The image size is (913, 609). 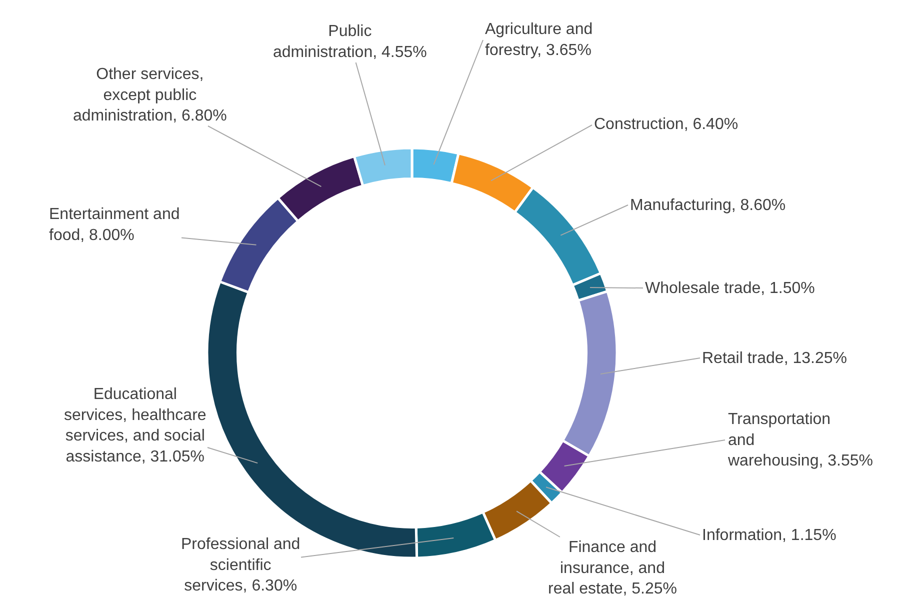 What do you see at coordinates (769, 535) in the screenshot?
I see `slice-label: Information, 1.15%` at bounding box center [769, 535].